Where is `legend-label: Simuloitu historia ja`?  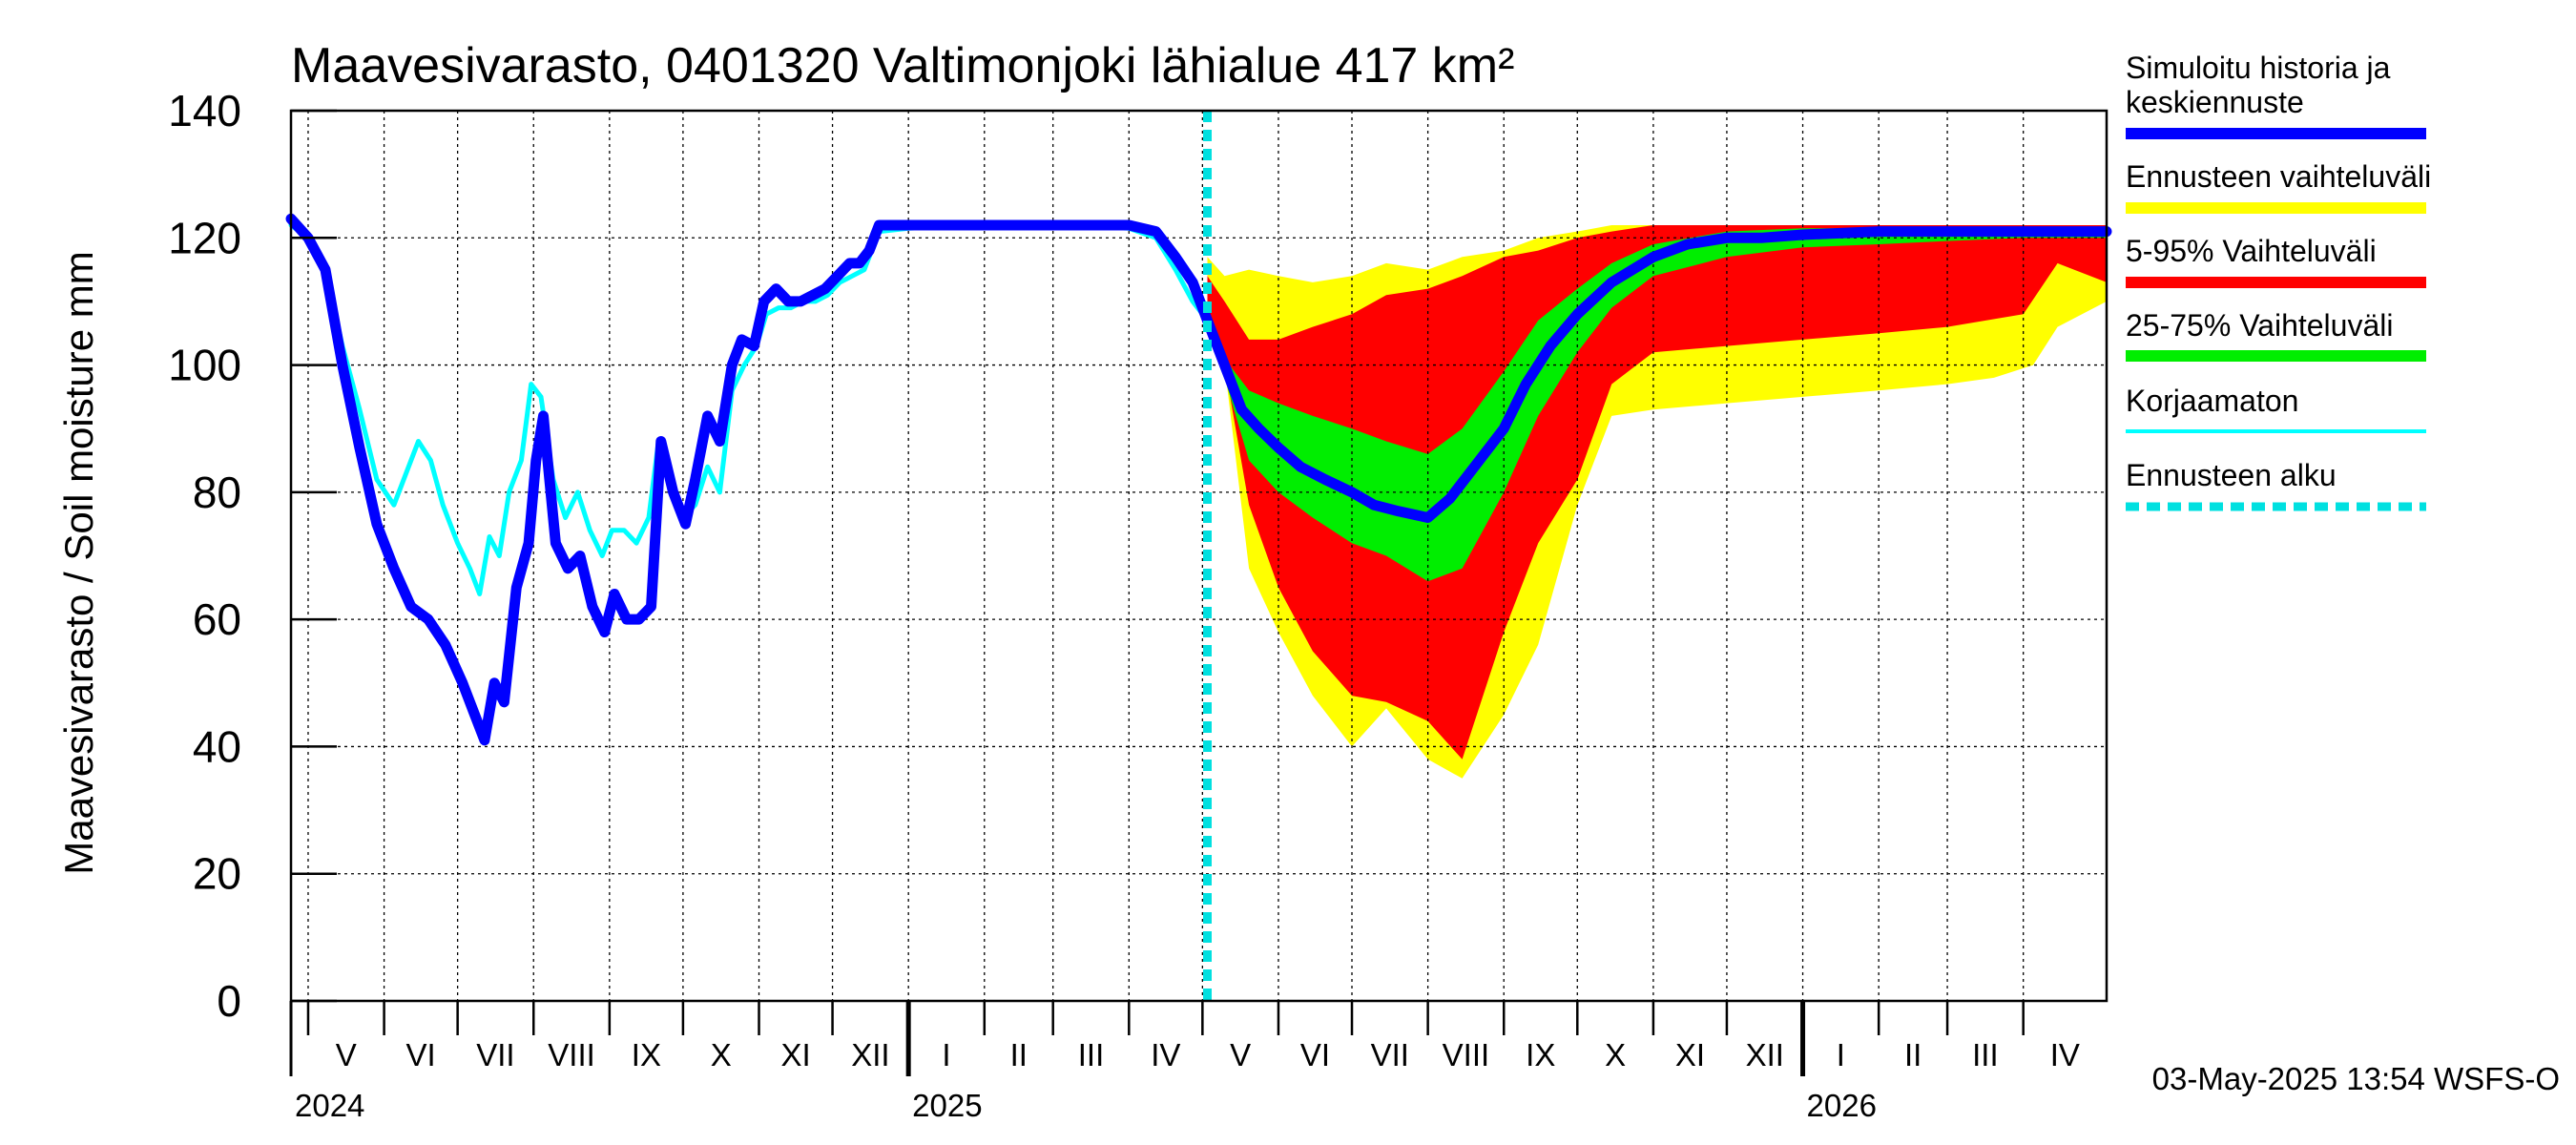 legend-label: Simuloitu historia ja is located at coordinates (2258, 68).